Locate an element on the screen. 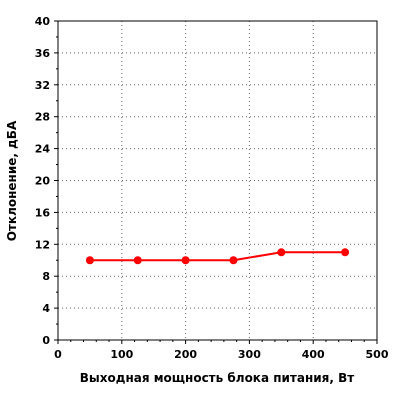 The height and width of the screenshot is (400, 400). y-tick-label: 28 is located at coordinates (42, 117).